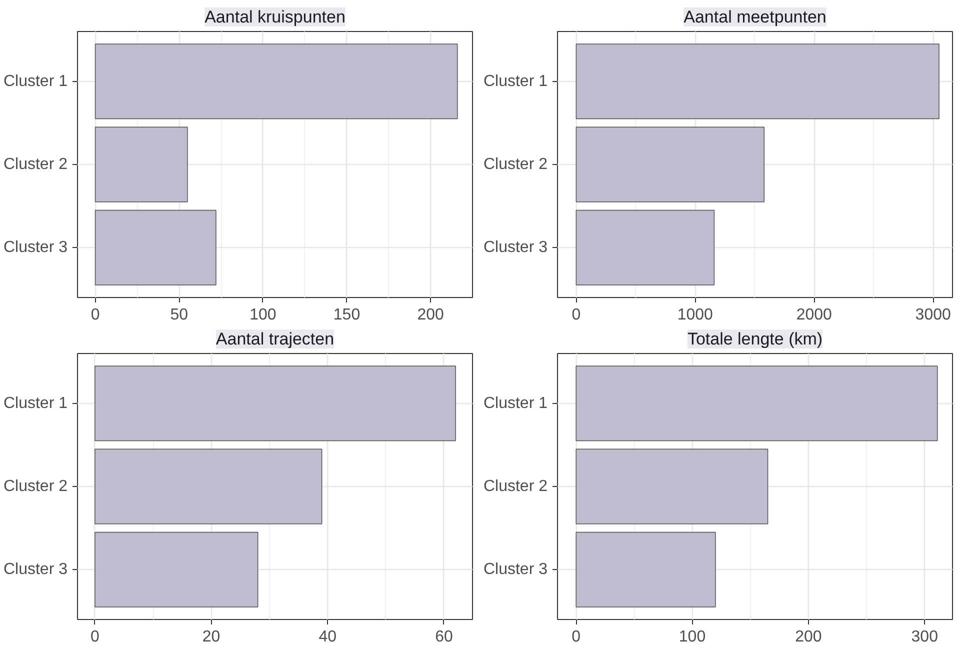 The width and height of the screenshot is (961, 649). I want to click on x-tick-label: 20, so click(211, 637).